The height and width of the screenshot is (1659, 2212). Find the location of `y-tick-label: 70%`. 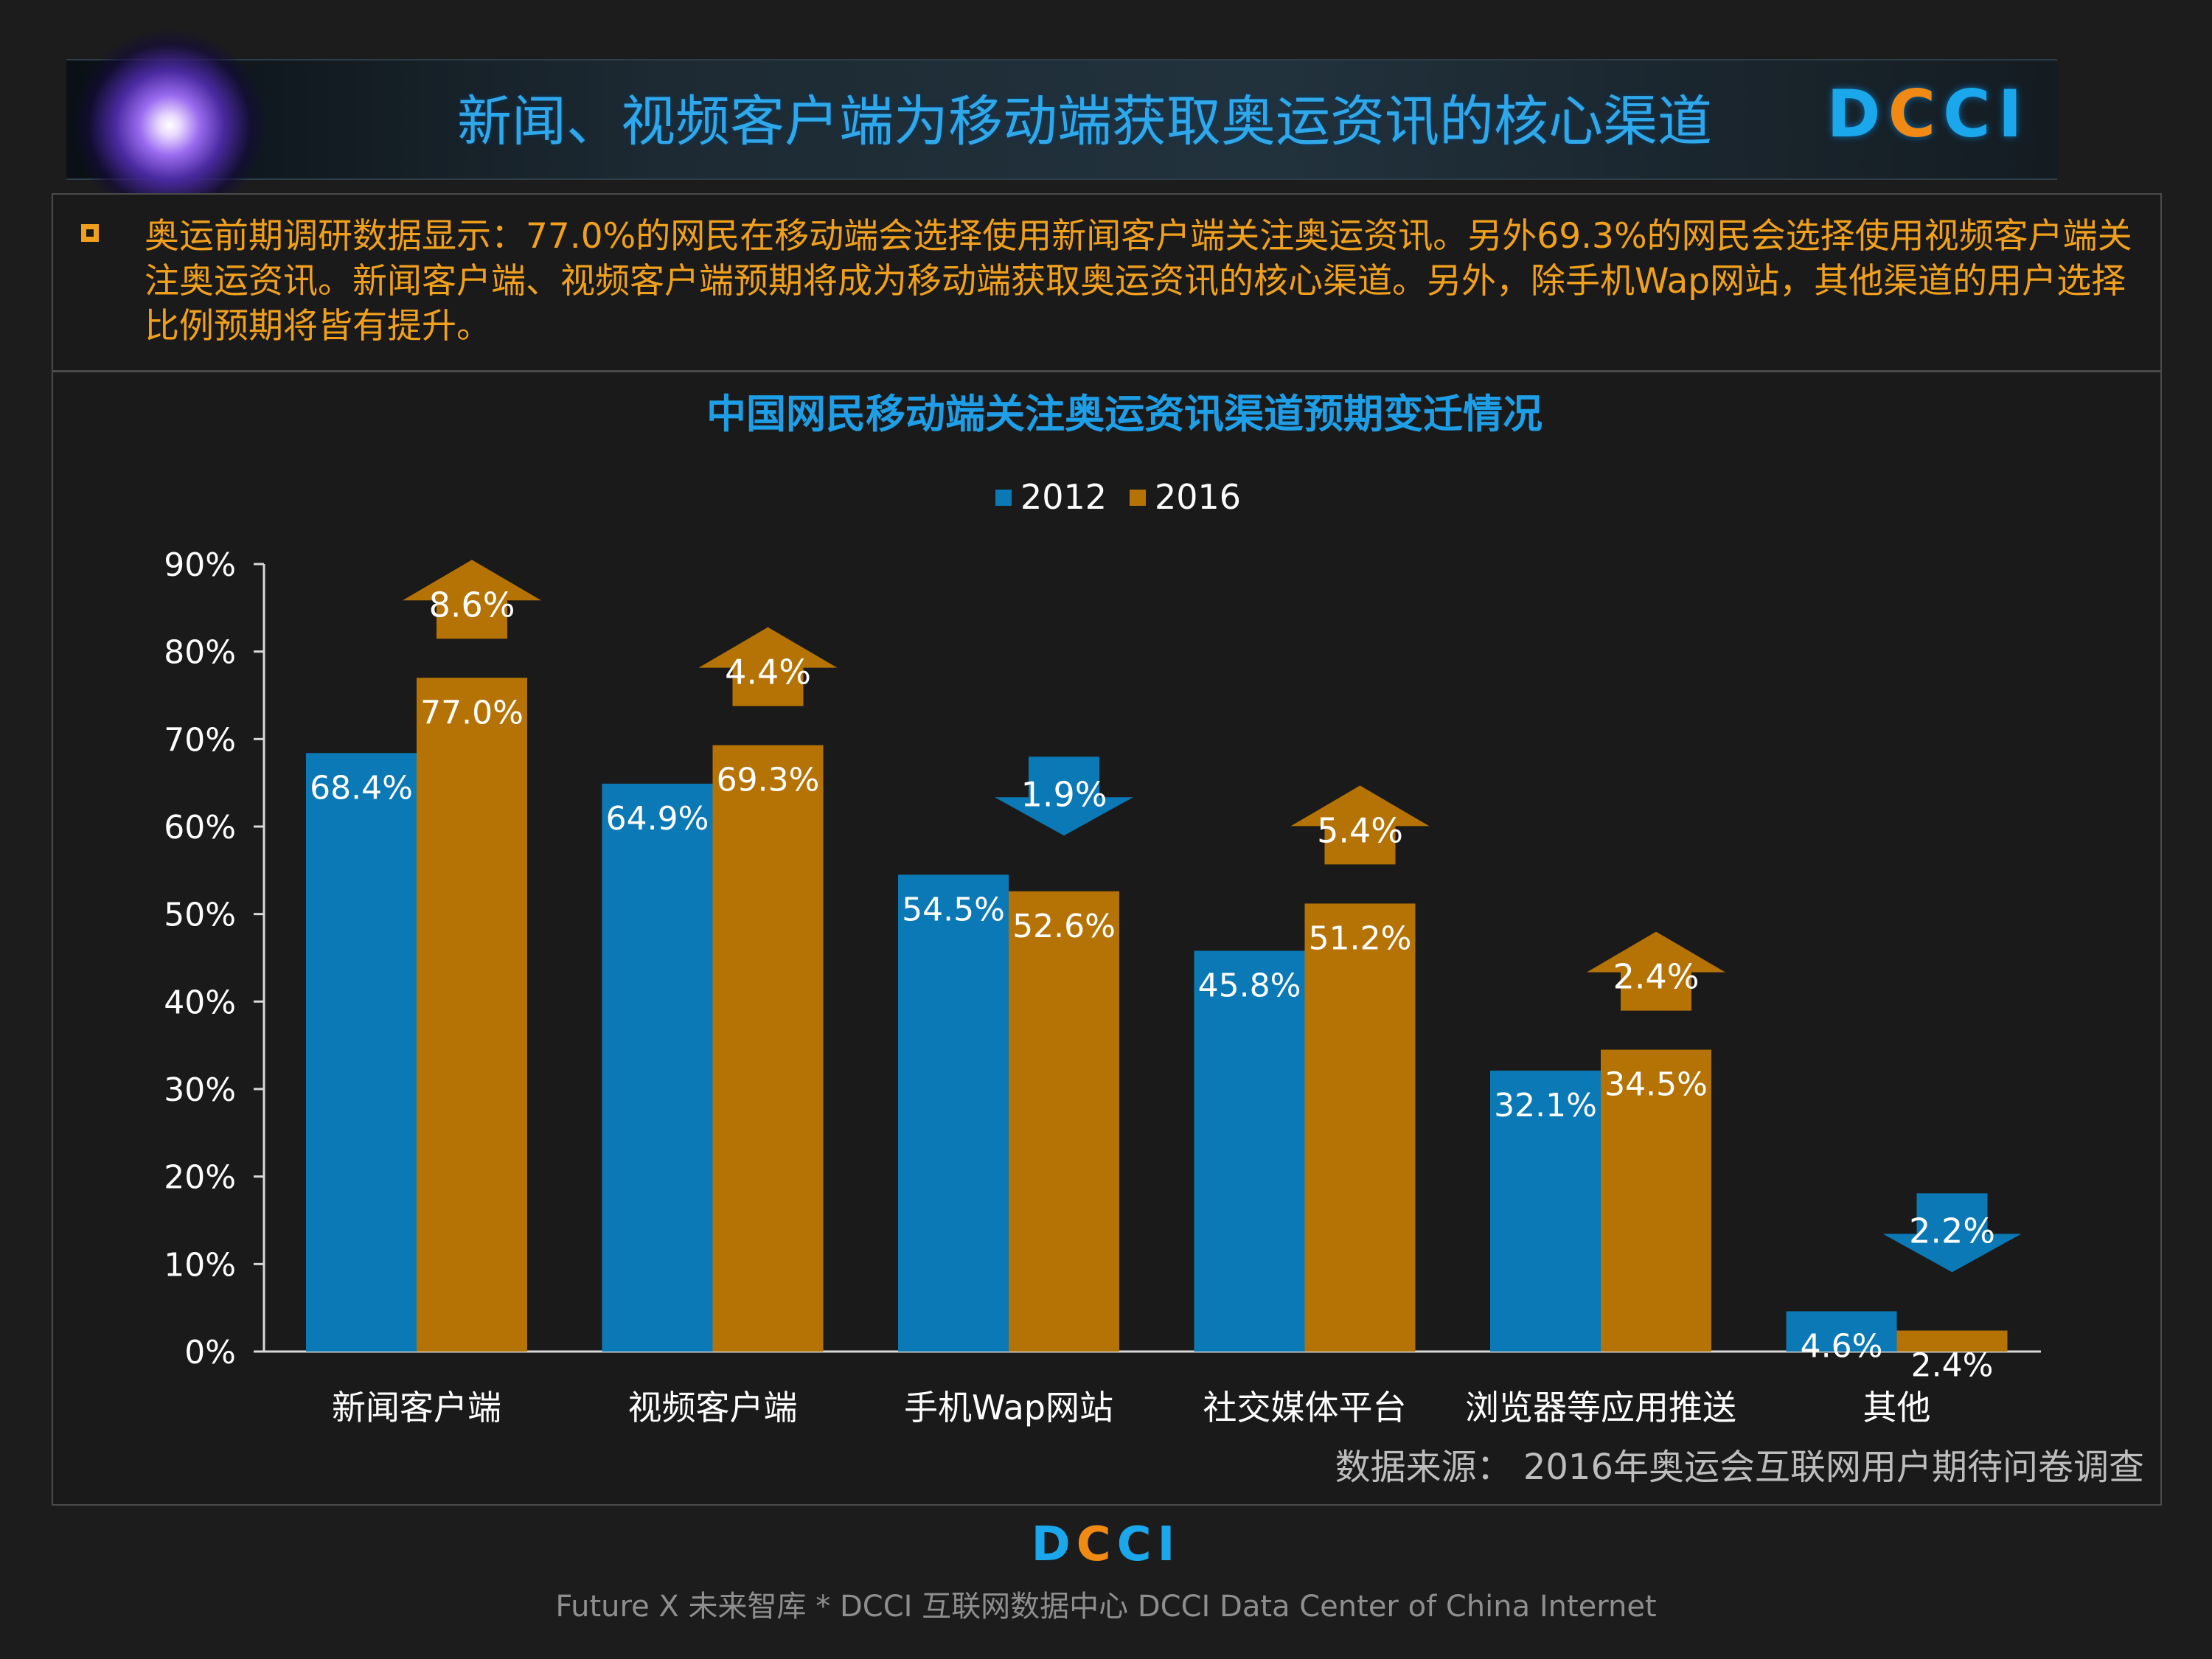

y-tick-label: 70% is located at coordinates (200, 740).